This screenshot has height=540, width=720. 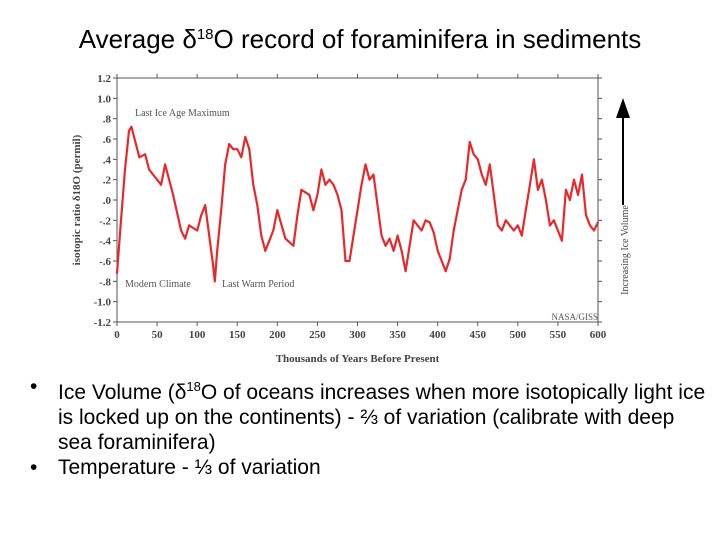 I want to click on x-tick-label: 150, so click(x=237, y=335).